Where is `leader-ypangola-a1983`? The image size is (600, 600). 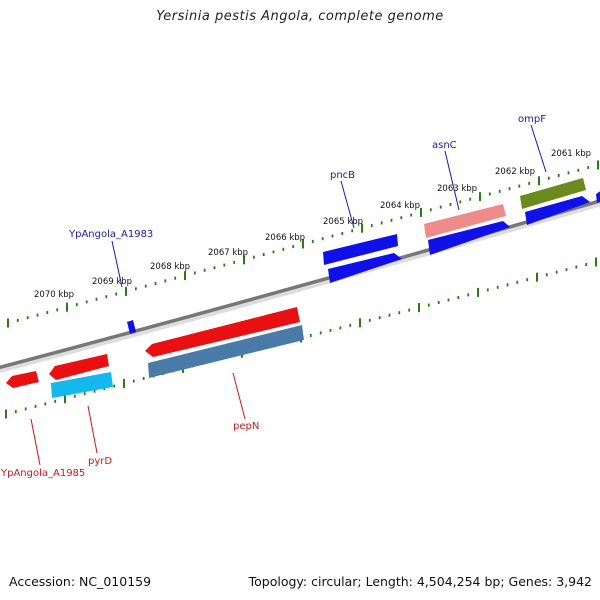 leader-ypangola-a1983 is located at coordinates (117, 264).